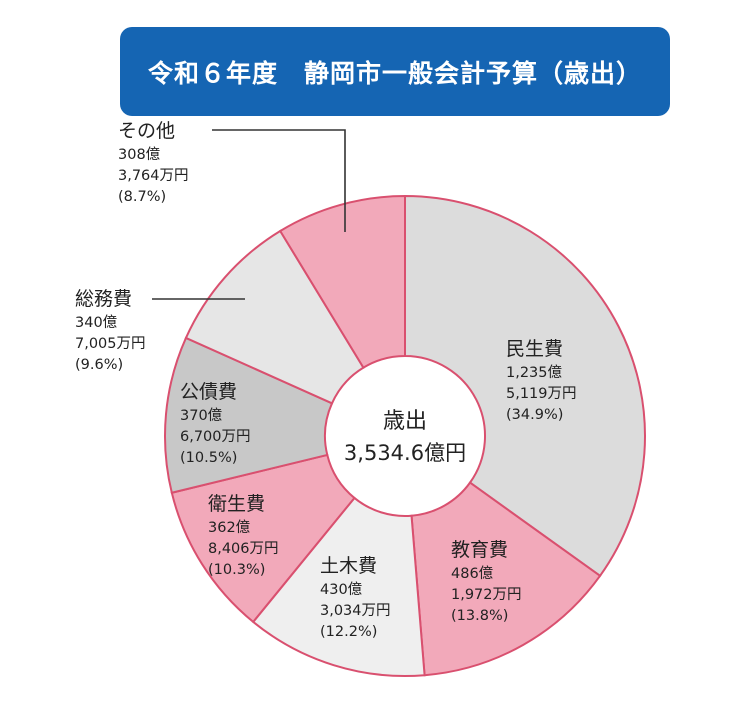 The height and width of the screenshot is (717, 755). I want to click on slice-oku: 370億, so click(201, 415).